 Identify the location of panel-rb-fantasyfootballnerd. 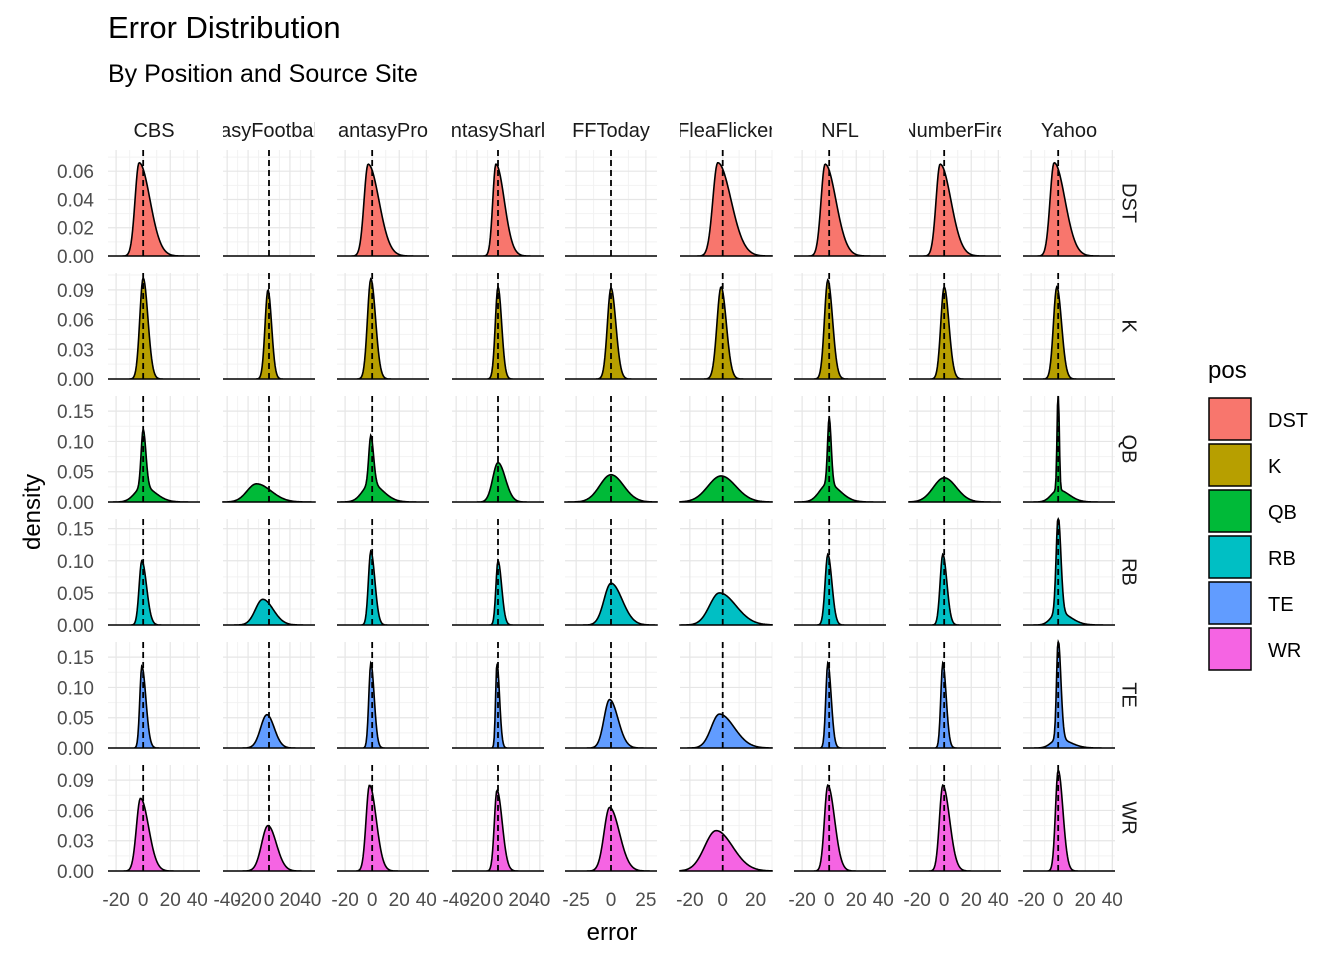
(269, 572).